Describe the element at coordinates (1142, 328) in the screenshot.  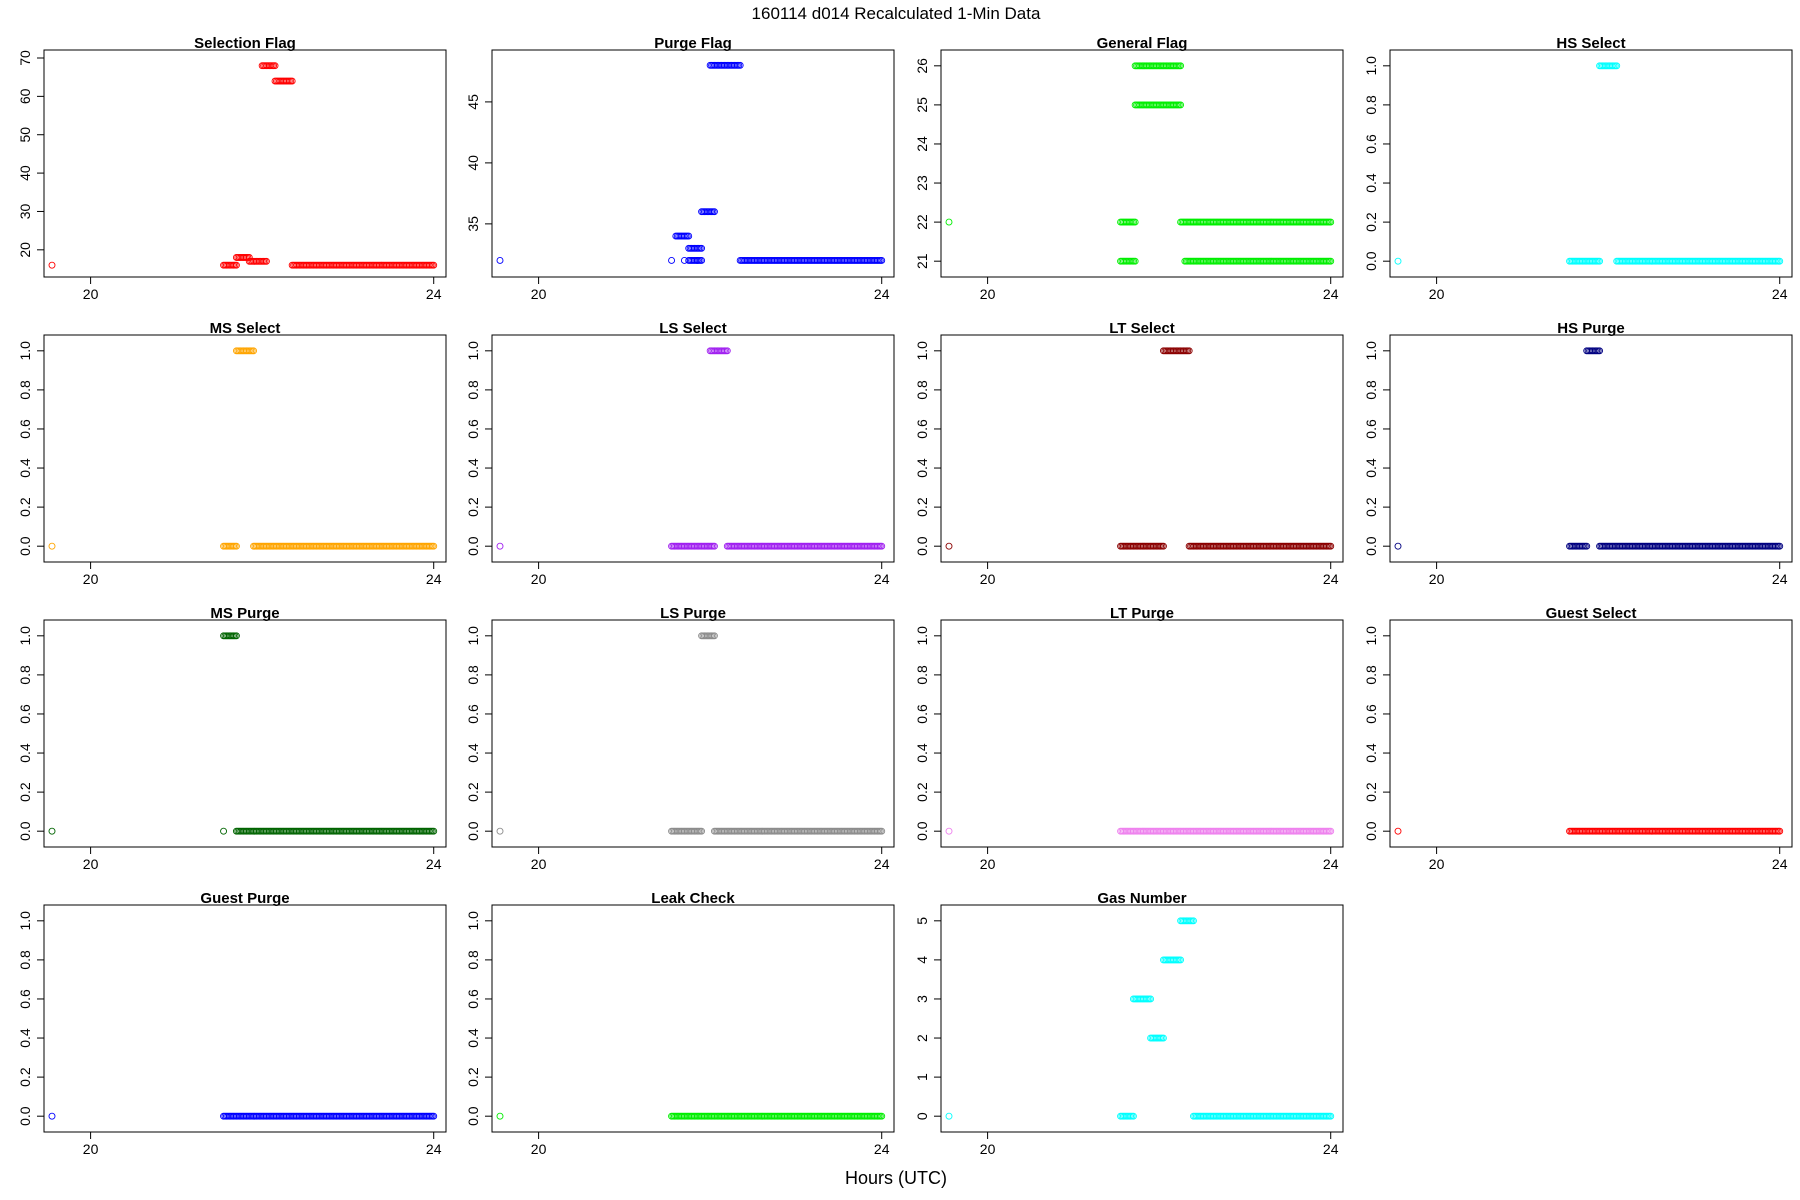
I see `panel-title: LT Select` at that location.